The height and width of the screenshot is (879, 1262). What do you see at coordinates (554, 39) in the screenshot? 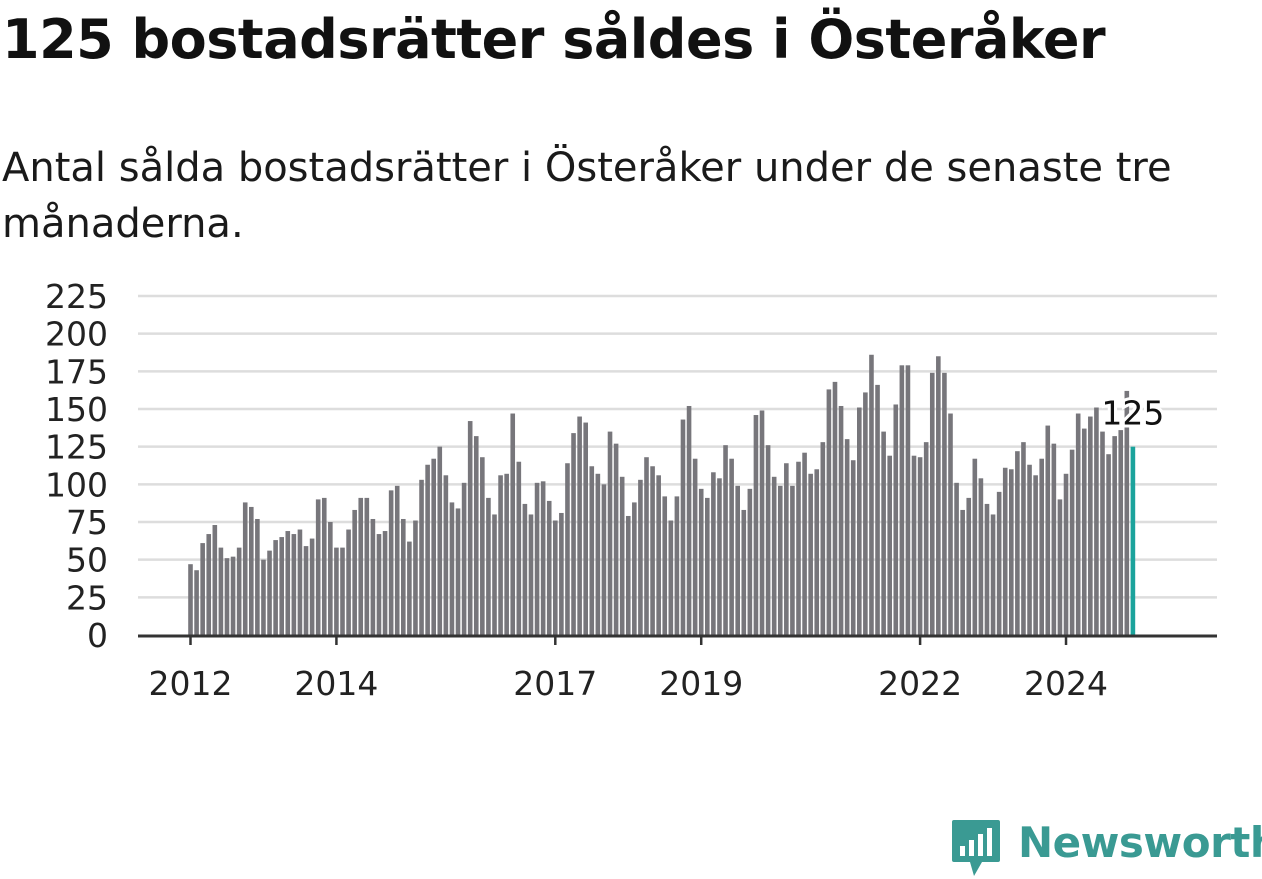
I see `page-title: 125 bostadsrätter såldes i Österåker` at bounding box center [554, 39].